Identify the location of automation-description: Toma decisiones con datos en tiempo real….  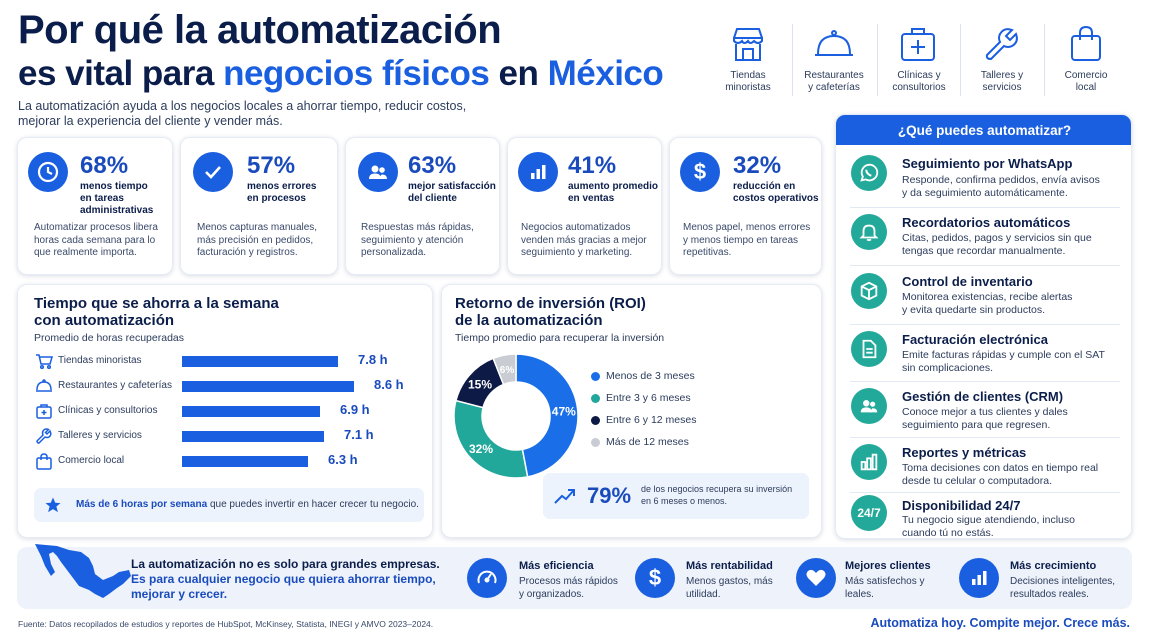
(1000, 474).